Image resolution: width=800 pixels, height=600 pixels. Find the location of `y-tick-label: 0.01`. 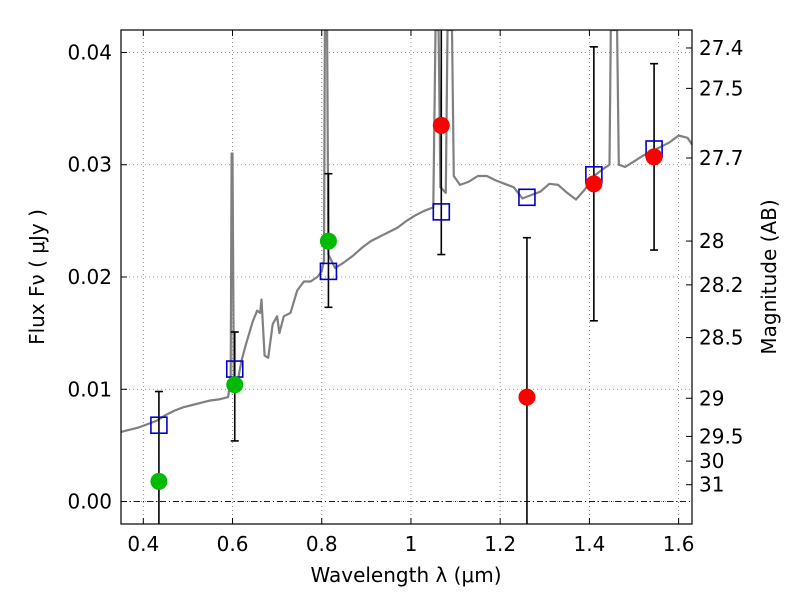

y-tick-label: 0.01 is located at coordinates (89, 389).